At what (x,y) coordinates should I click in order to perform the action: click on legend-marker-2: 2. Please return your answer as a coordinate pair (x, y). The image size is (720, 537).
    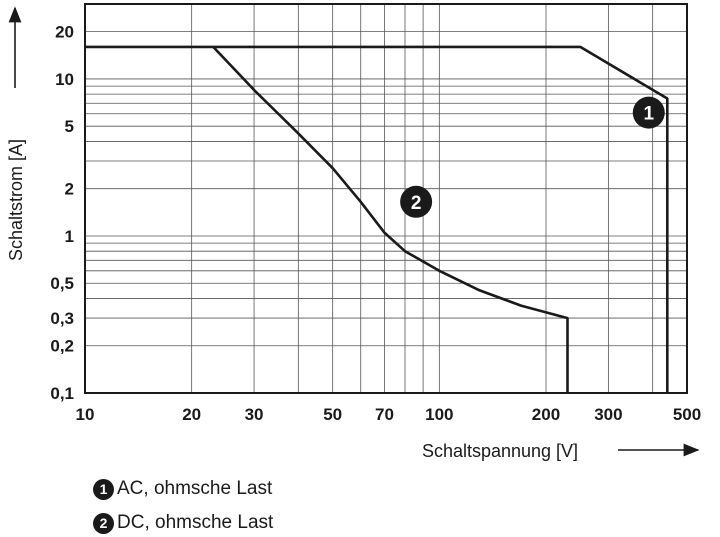
    Looking at the image, I should click on (103, 523).